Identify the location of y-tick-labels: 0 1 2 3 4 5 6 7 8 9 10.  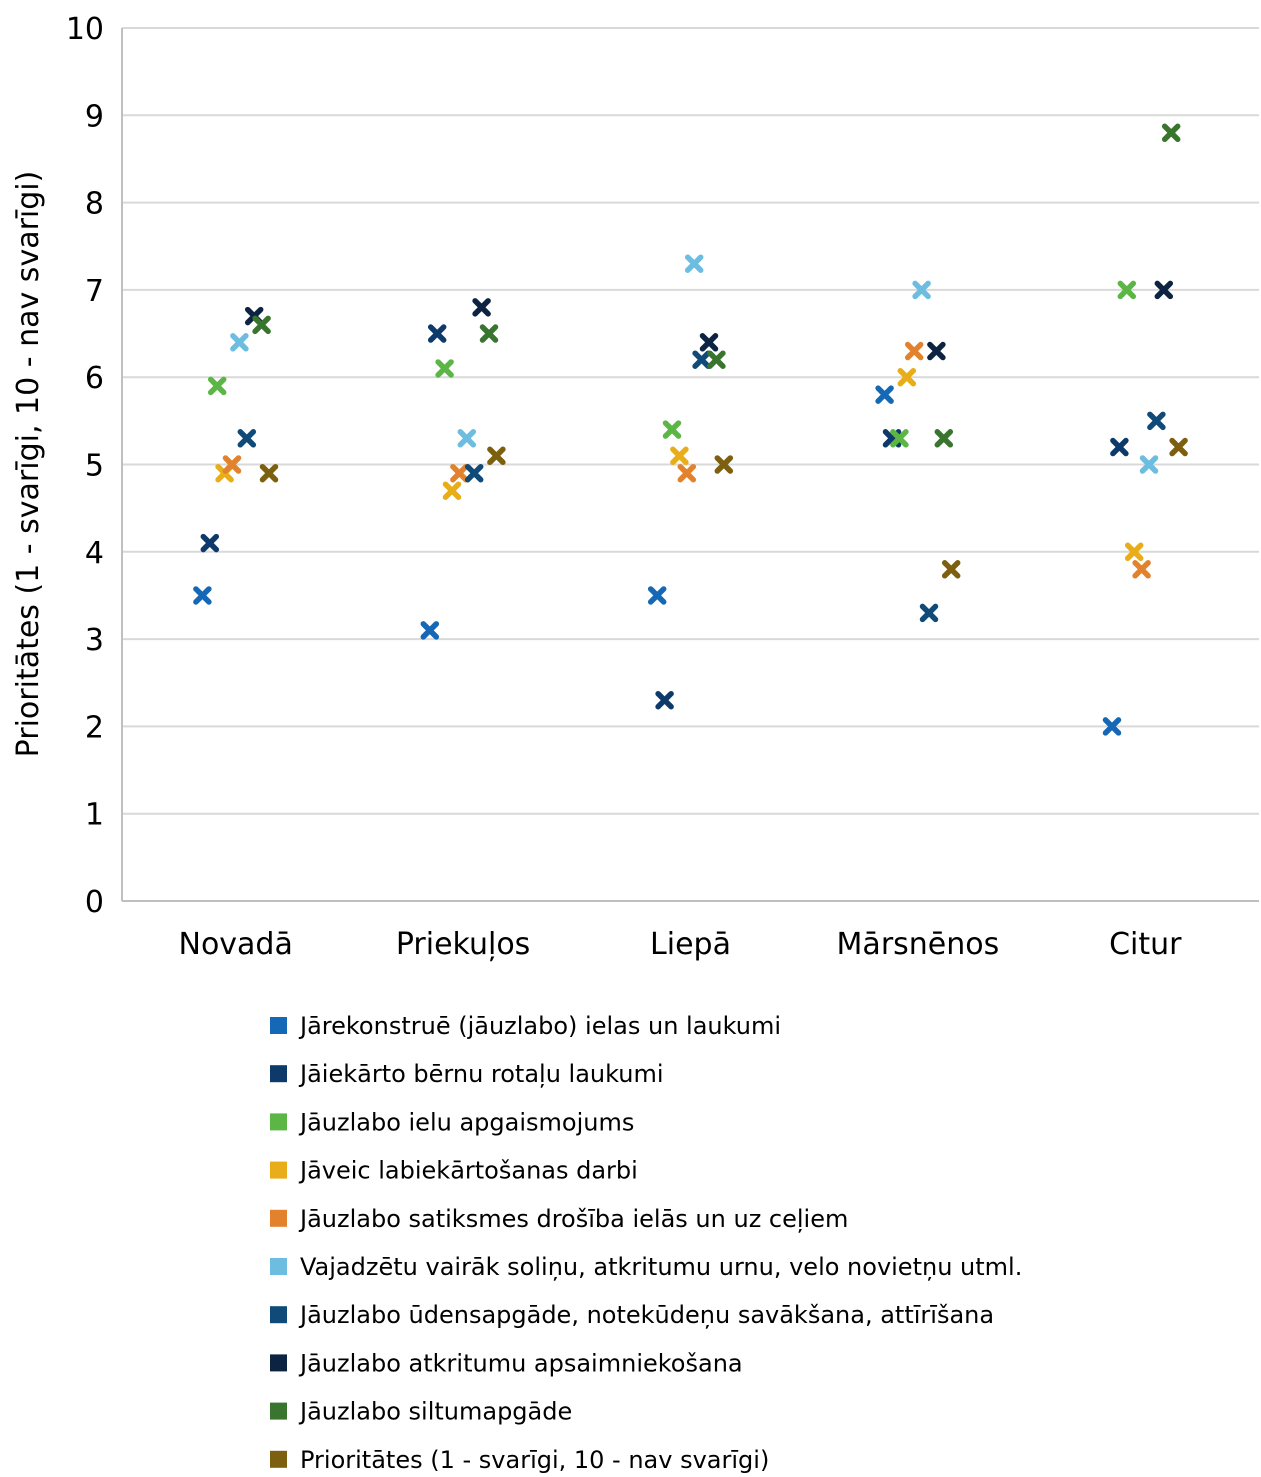
(85, 466).